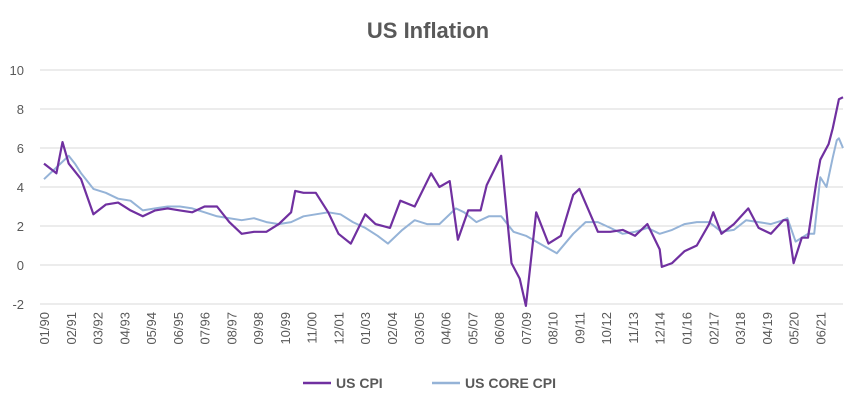 The width and height of the screenshot is (857, 406). I want to click on x-tick-label: 07/96, so click(205, 328).